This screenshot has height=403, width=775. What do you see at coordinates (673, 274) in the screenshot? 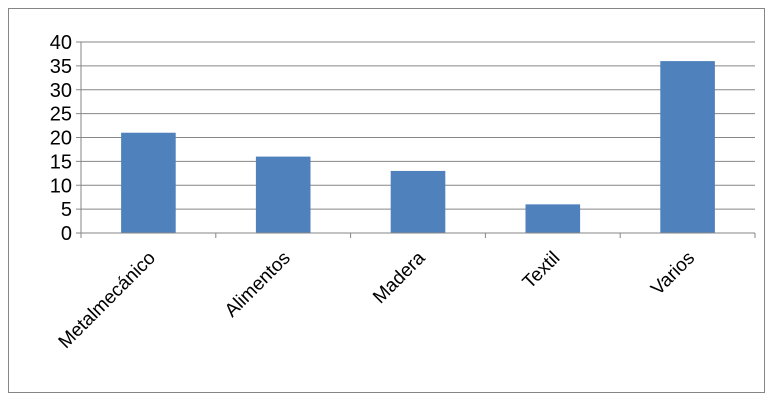
I see `x-tick-label-varios: Varios` at bounding box center [673, 274].